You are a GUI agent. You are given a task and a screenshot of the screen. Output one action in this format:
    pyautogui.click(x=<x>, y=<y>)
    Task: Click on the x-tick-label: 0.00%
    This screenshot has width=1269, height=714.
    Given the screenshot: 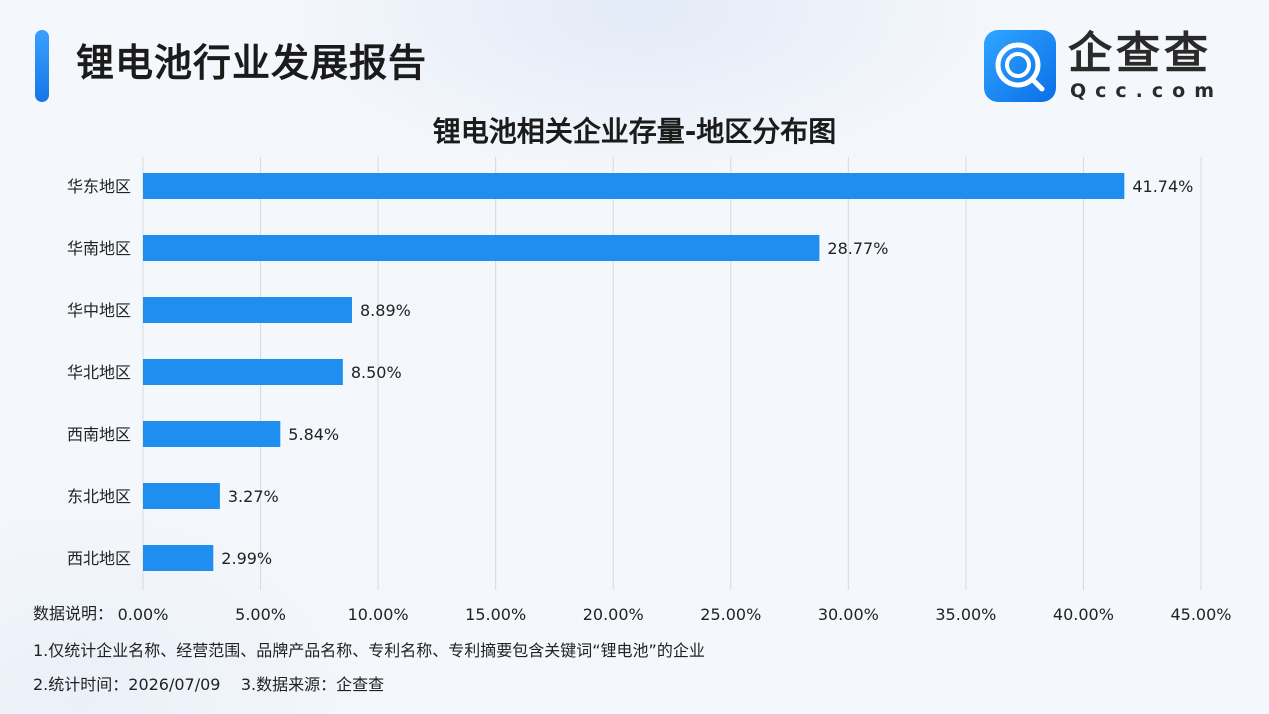 What is the action you would take?
    pyautogui.click(x=143, y=614)
    